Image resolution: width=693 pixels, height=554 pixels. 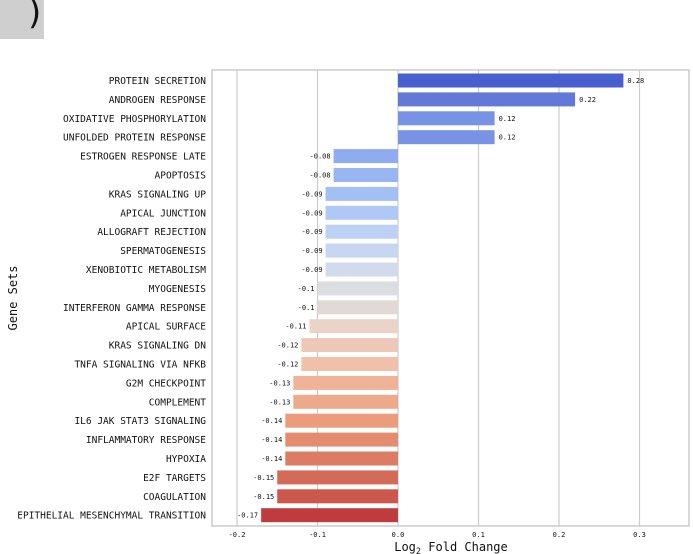 I want to click on category-label: EPITHELIAL MESENCHYMAL TRANSITION, so click(x=111, y=516).